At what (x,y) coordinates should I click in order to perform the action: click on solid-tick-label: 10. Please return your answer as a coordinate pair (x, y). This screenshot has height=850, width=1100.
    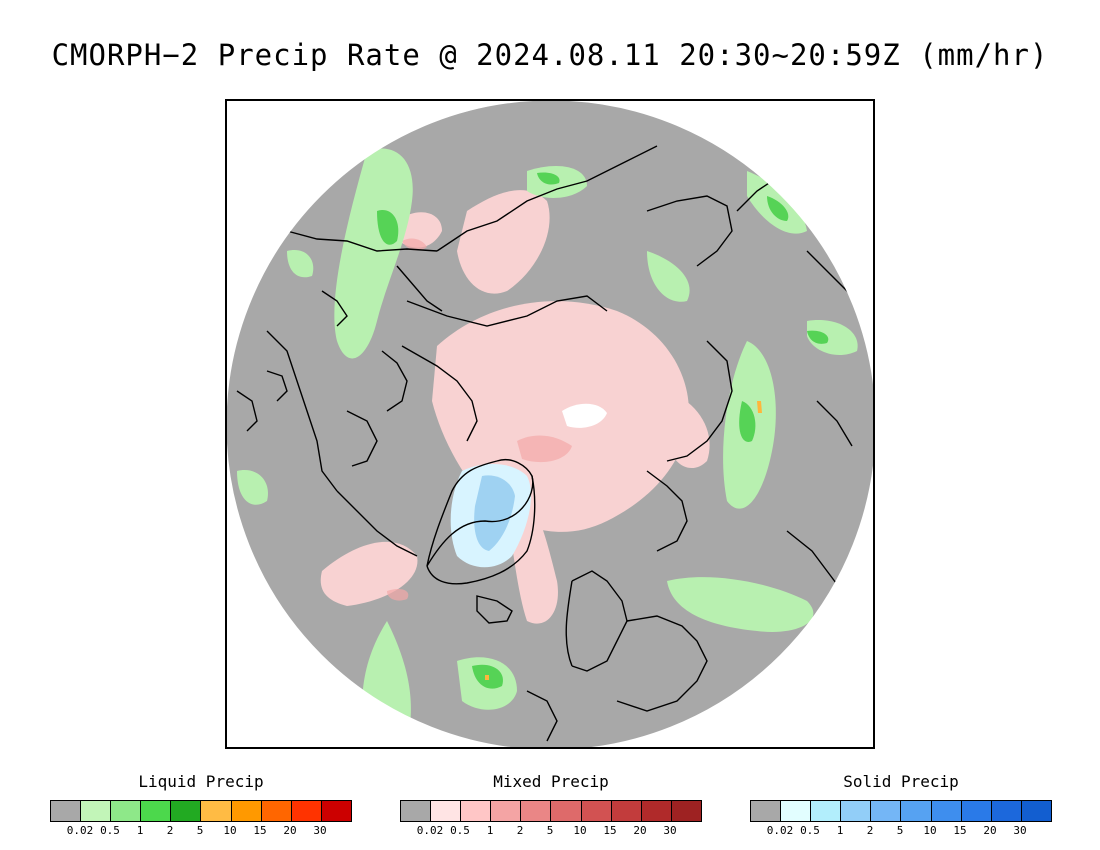
    Looking at the image, I should click on (930, 830).